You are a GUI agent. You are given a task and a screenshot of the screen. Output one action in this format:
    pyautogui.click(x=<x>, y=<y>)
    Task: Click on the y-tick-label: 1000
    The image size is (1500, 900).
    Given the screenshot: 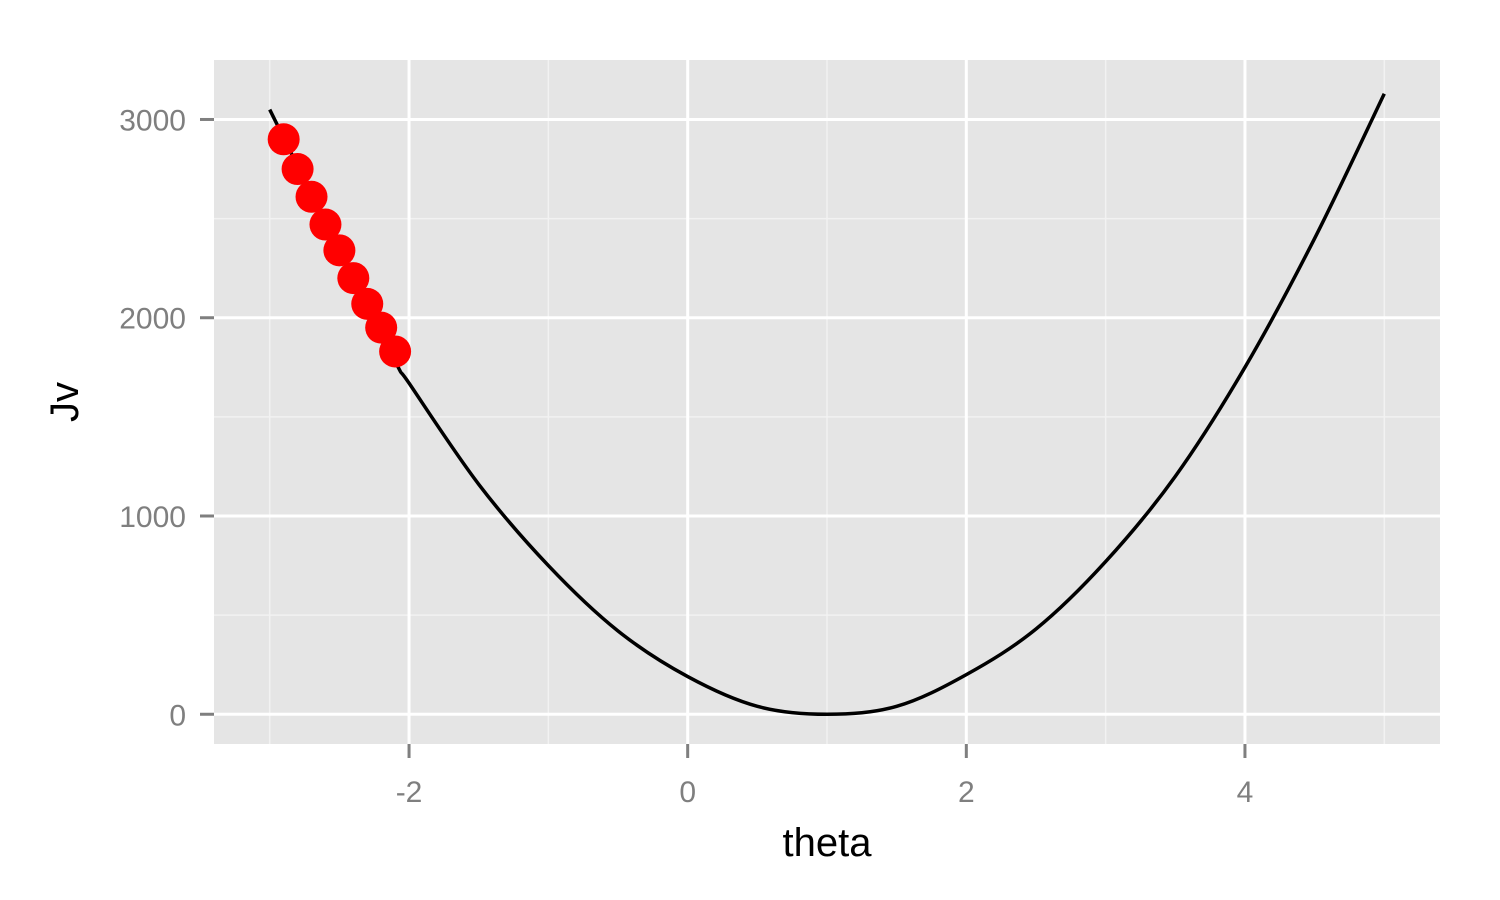 What is the action you would take?
    pyautogui.click(x=152, y=517)
    